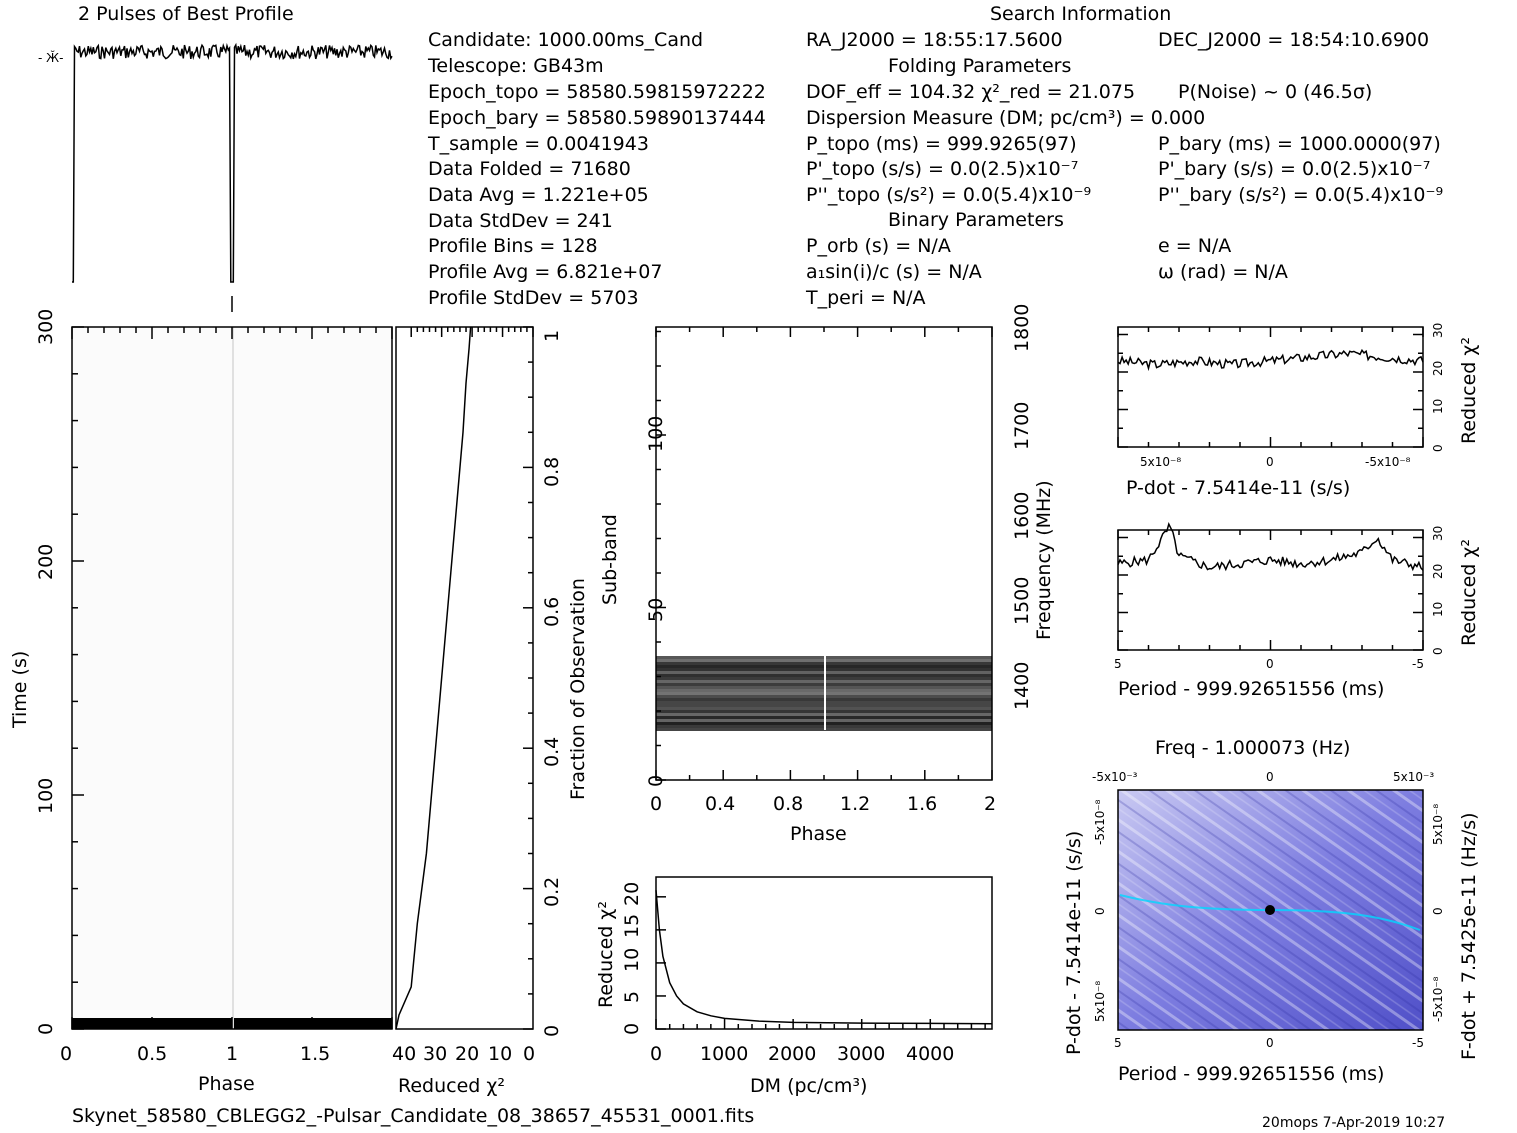  I want to click on pr-ytick-2: 20, so click(1438, 571).